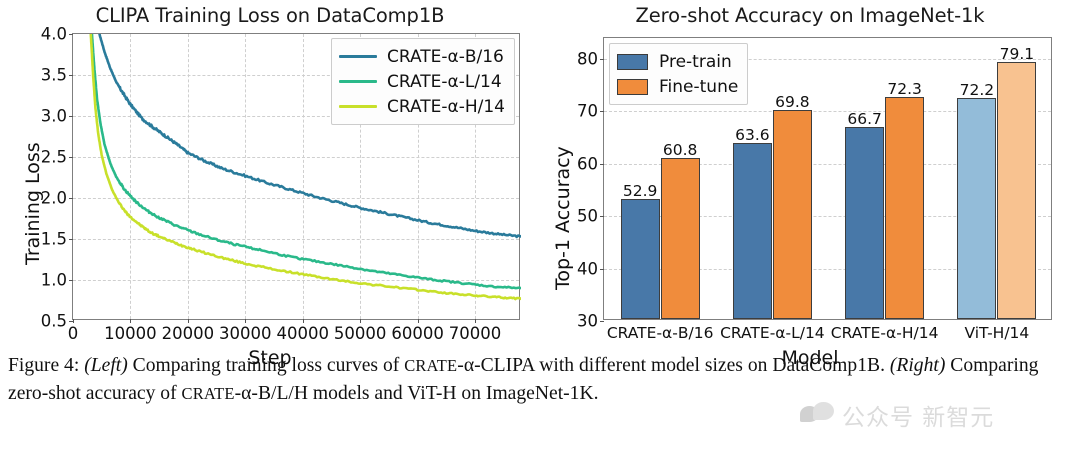 This screenshot has height=459, width=1080. What do you see at coordinates (53, 116) in the screenshot?
I see `y-tick-label: 3.0` at bounding box center [53, 116].